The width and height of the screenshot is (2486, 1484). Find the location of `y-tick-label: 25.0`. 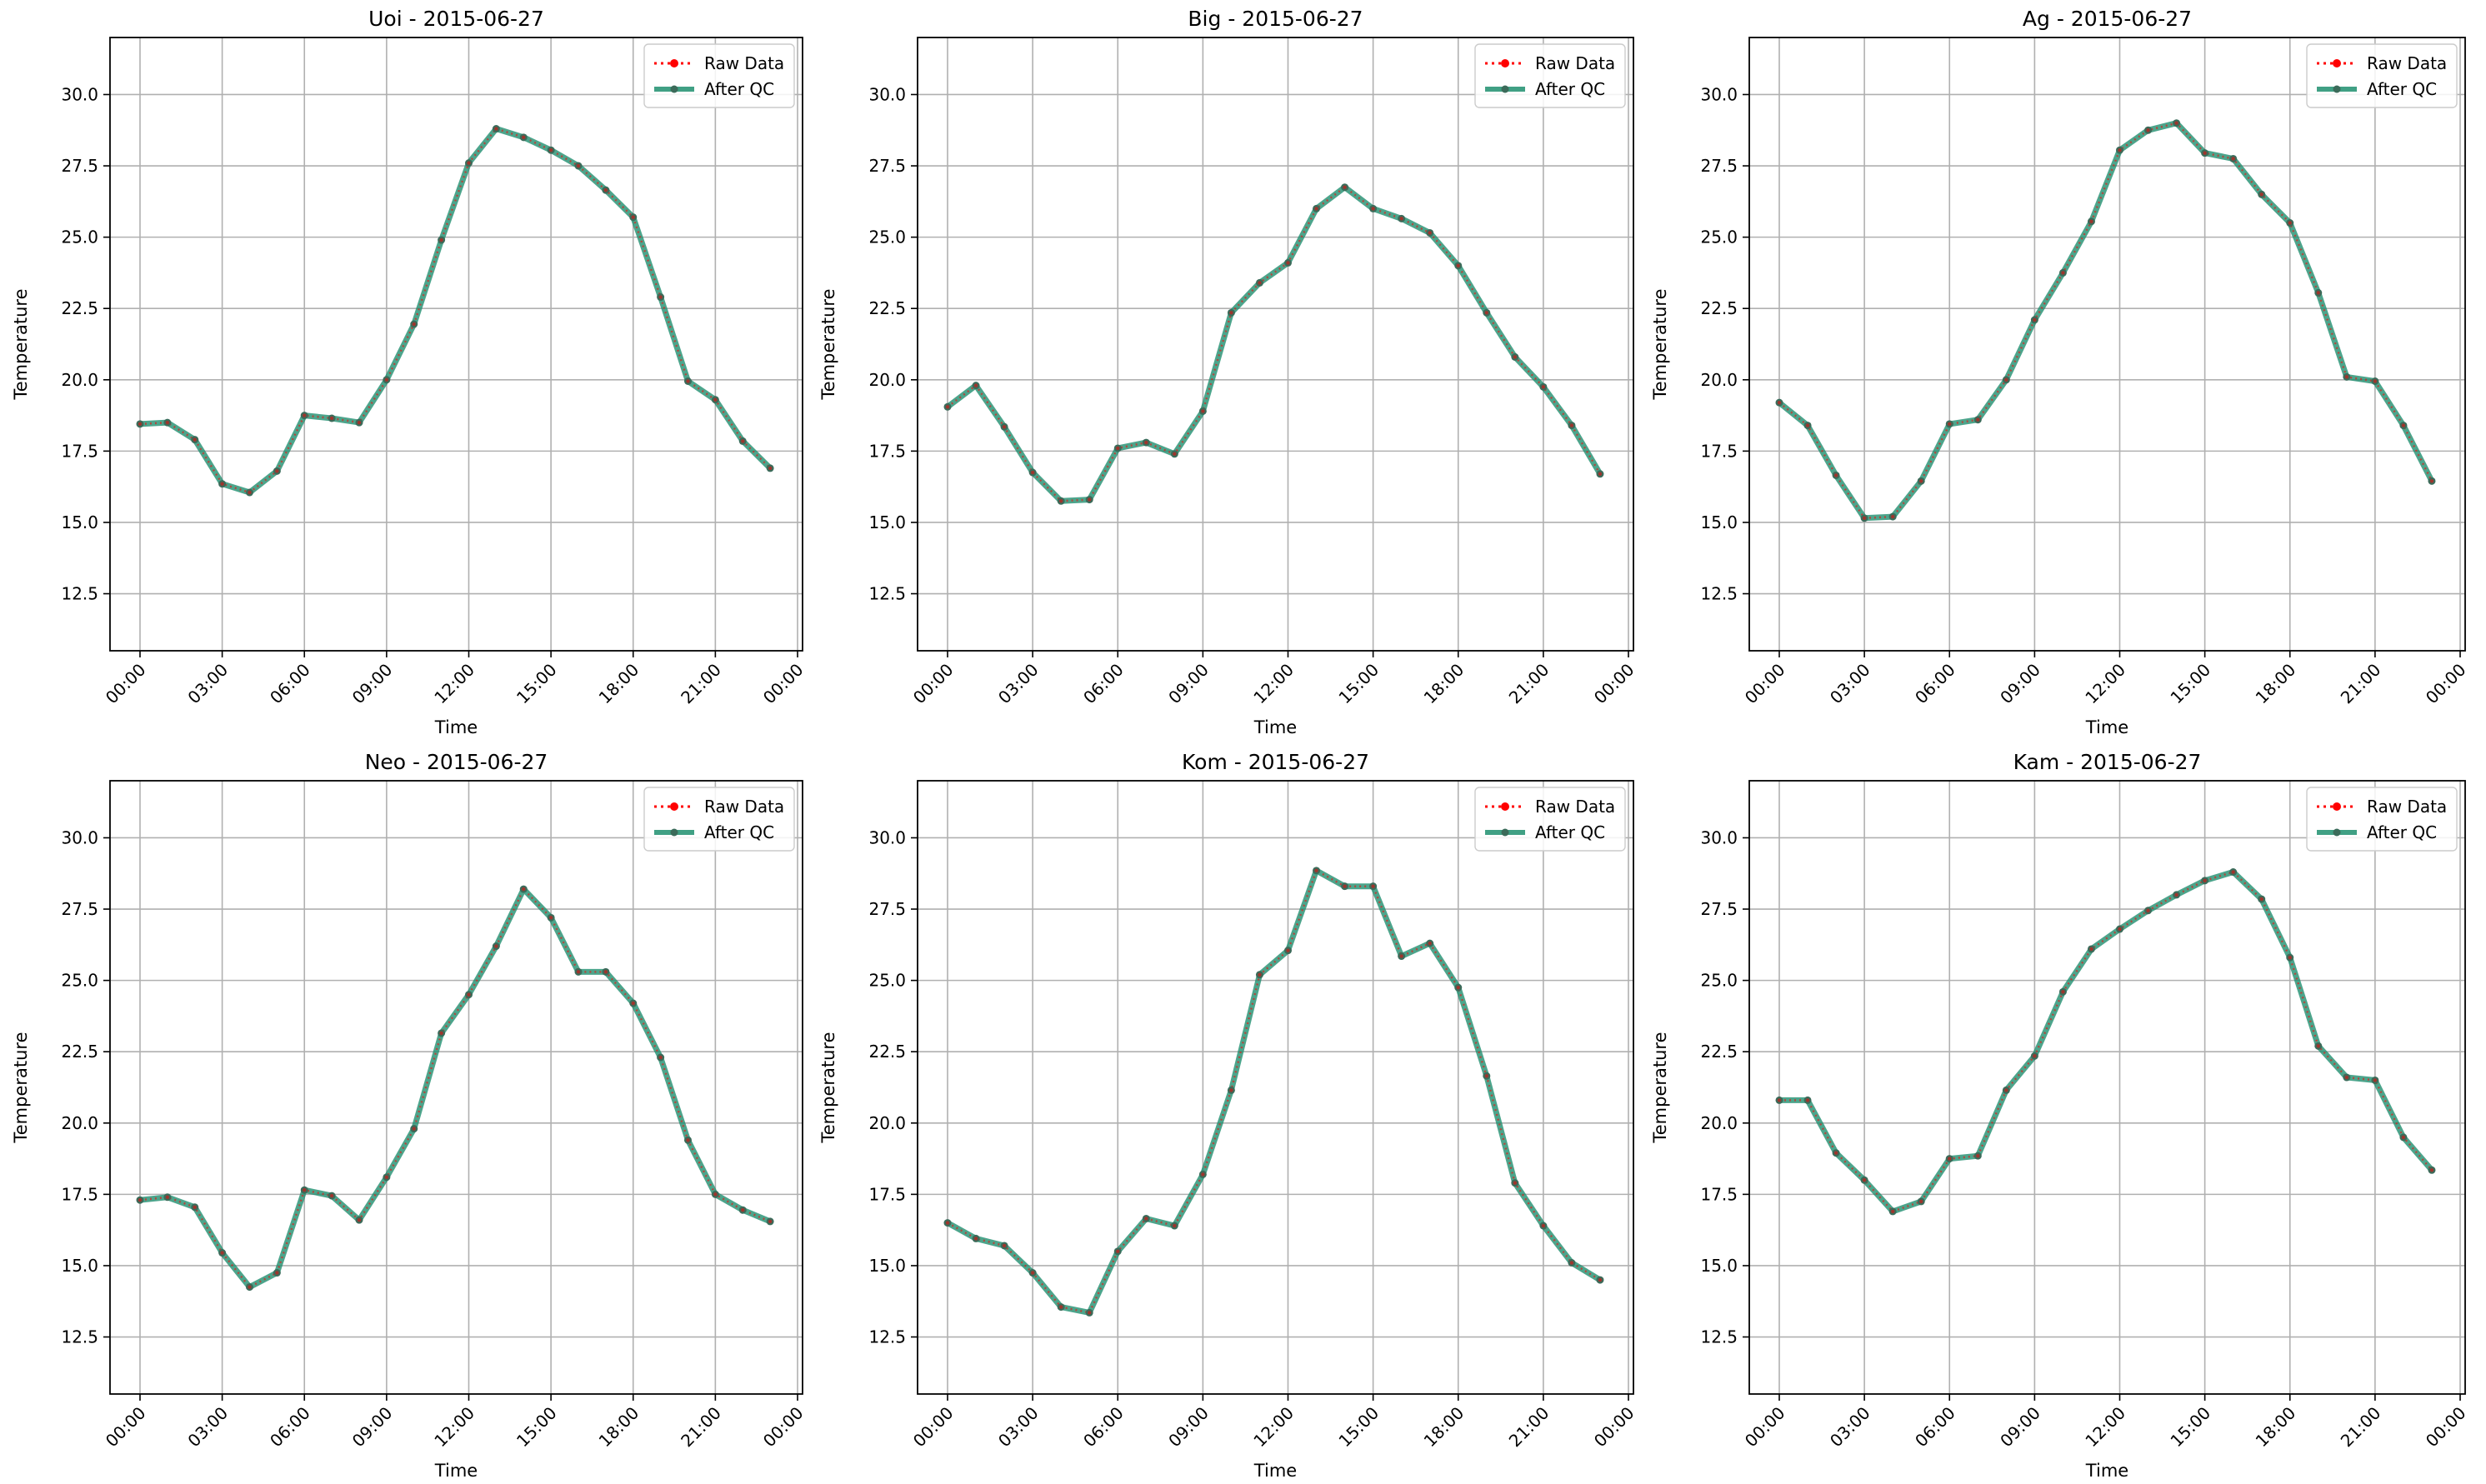

y-tick-label: 25.0 is located at coordinates (79, 237).